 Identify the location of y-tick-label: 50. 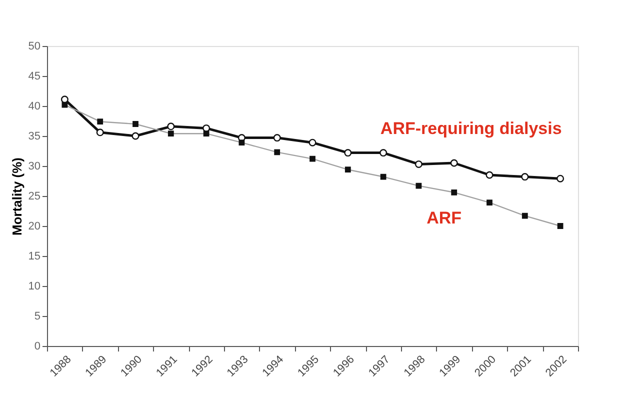
(34, 46).